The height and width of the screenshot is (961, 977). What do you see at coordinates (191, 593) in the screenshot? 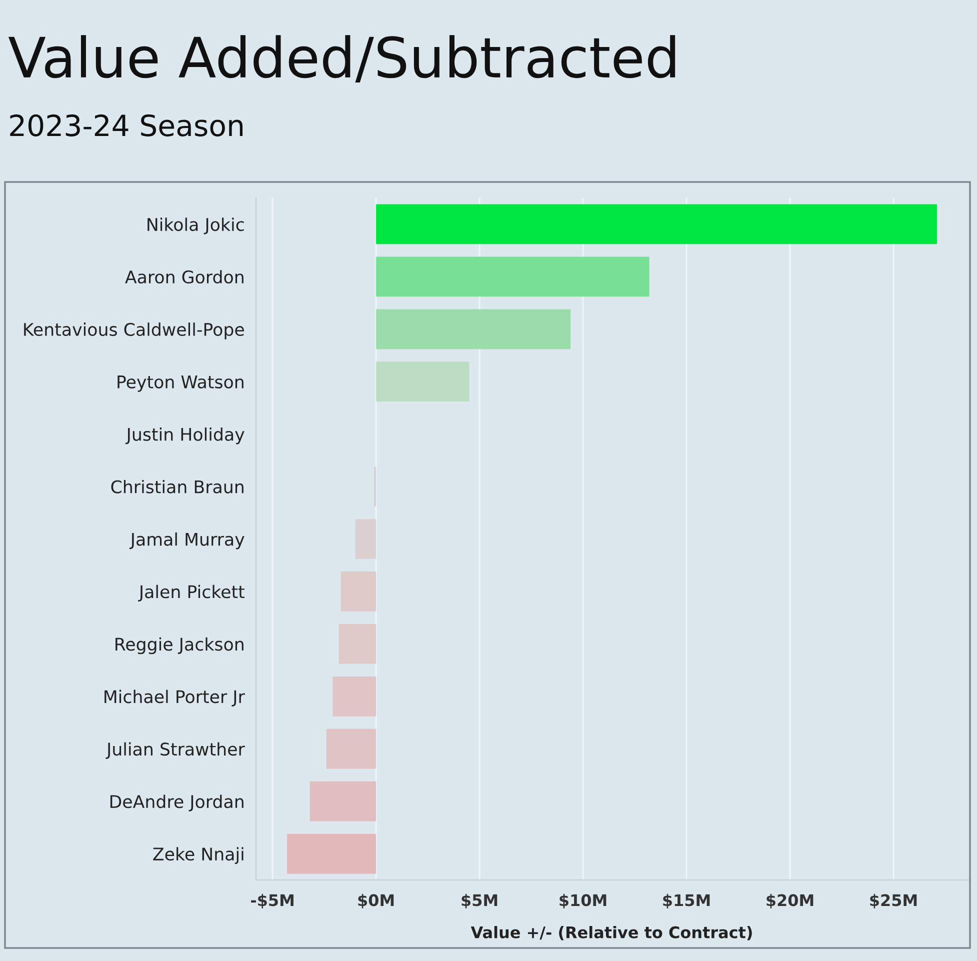
I see `y-tick-label: Jalen Pickett` at bounding box center [191, 593].